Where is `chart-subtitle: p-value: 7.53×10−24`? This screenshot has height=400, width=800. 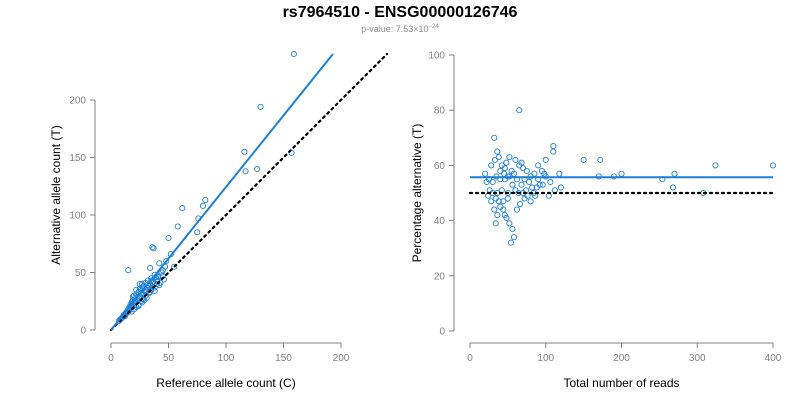
chart-subtitle: p-value: 7.53×10−24 is located at coordinates (400, 29).